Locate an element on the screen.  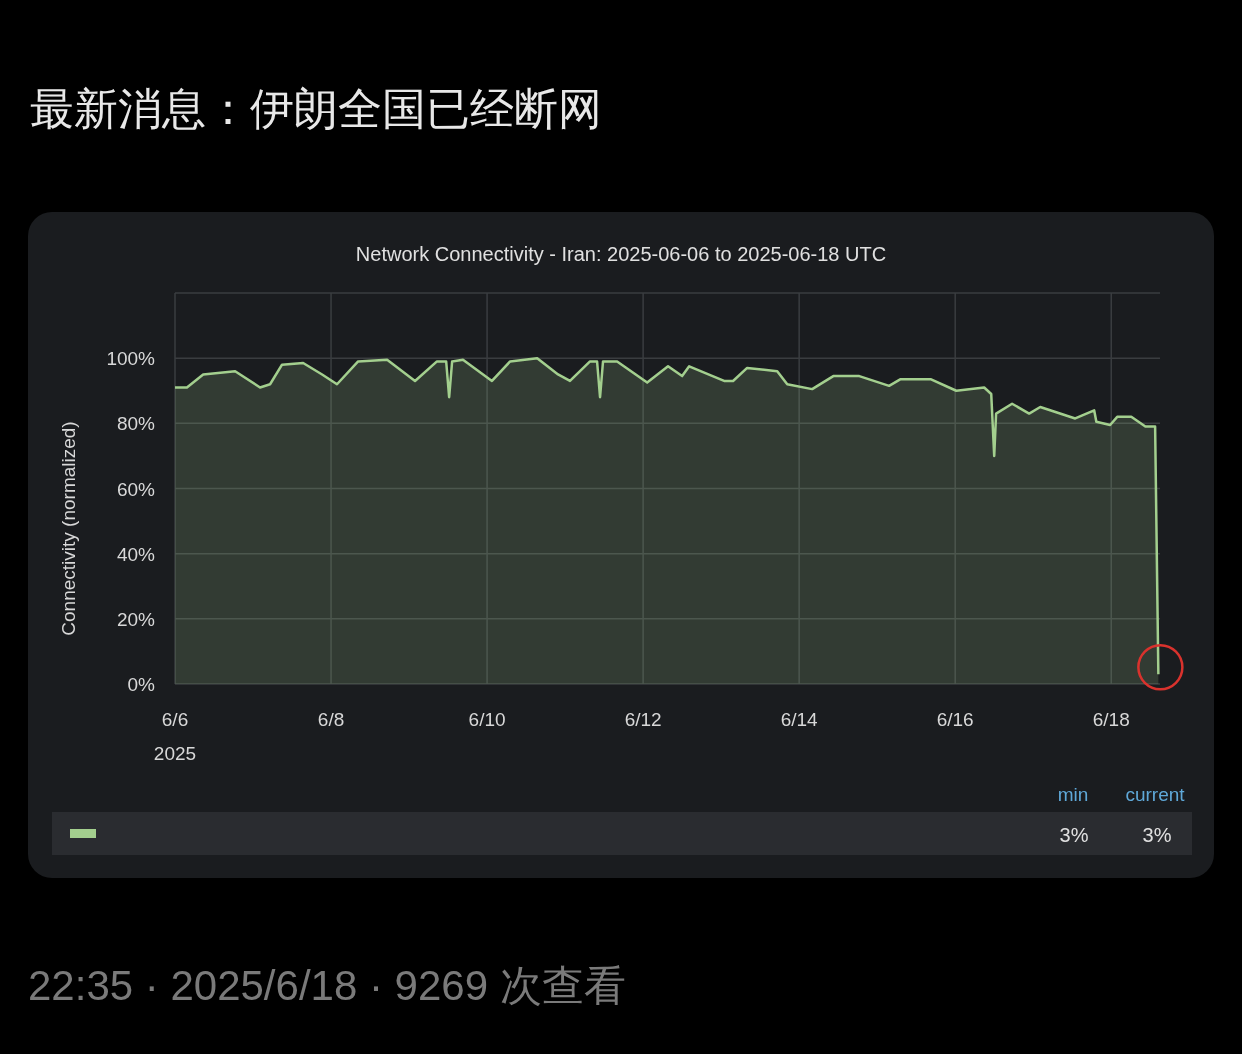
y-tick-label: 60% is located at coordinates (136, 489).